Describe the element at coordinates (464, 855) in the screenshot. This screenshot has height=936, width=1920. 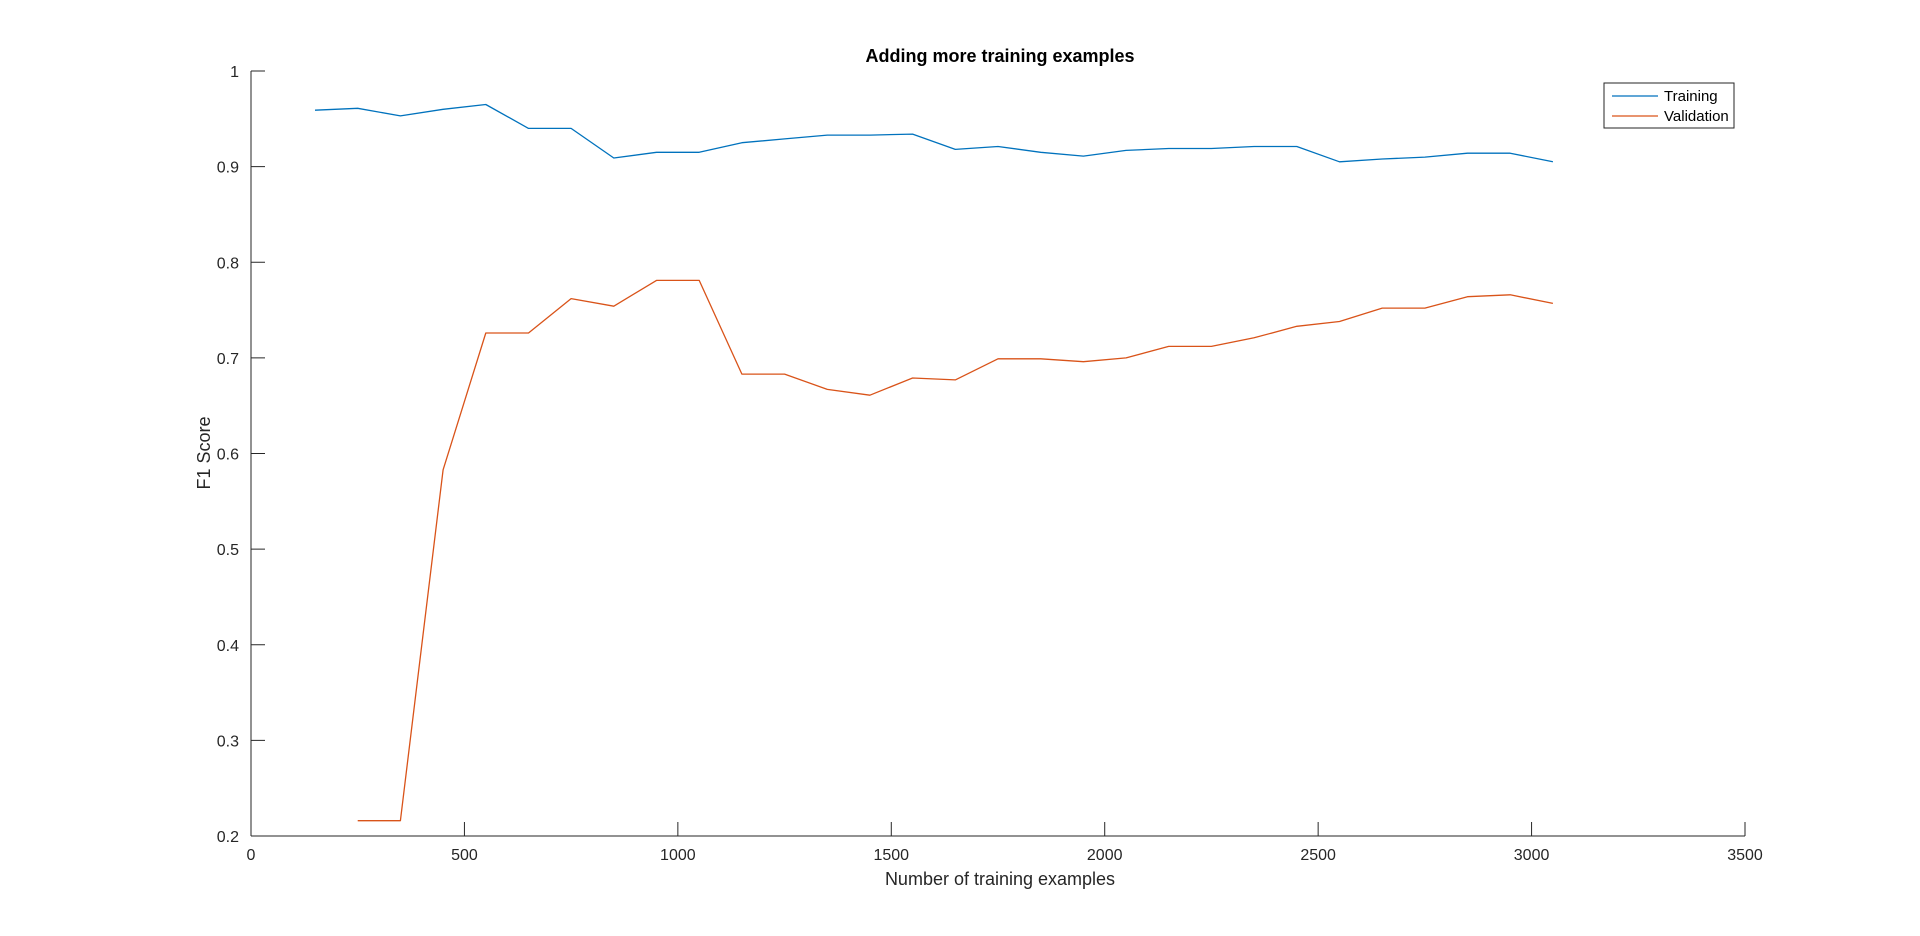
I see `x-tick-label: 500` at that location.